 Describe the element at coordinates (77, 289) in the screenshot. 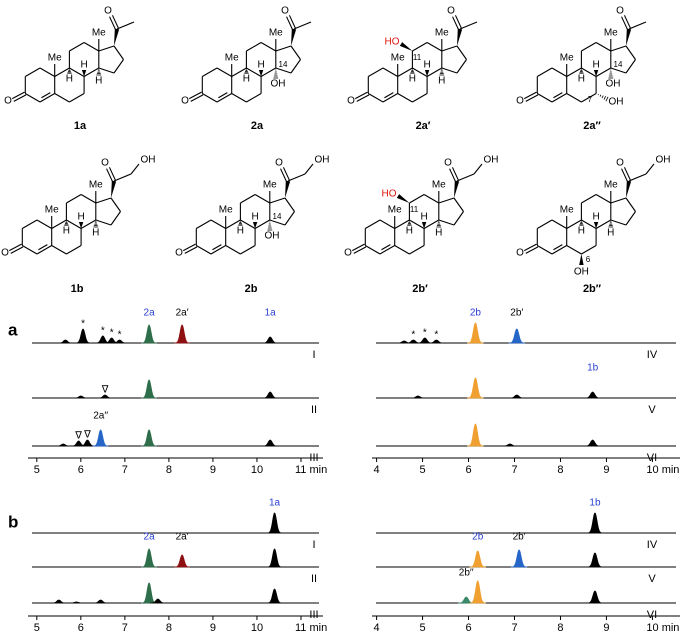

I see `compound-label: 1b` at that location.